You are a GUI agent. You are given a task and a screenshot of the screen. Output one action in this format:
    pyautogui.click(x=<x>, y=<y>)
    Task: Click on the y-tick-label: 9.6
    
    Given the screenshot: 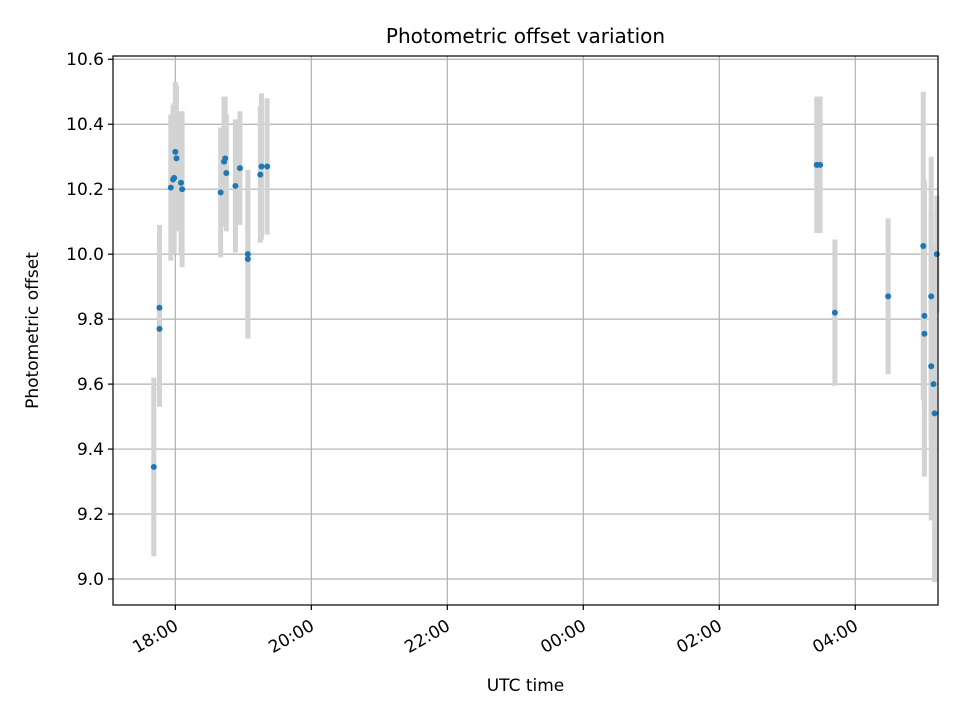 What is the action you would take?
    pyautogui.click(x=90, y=385)
    